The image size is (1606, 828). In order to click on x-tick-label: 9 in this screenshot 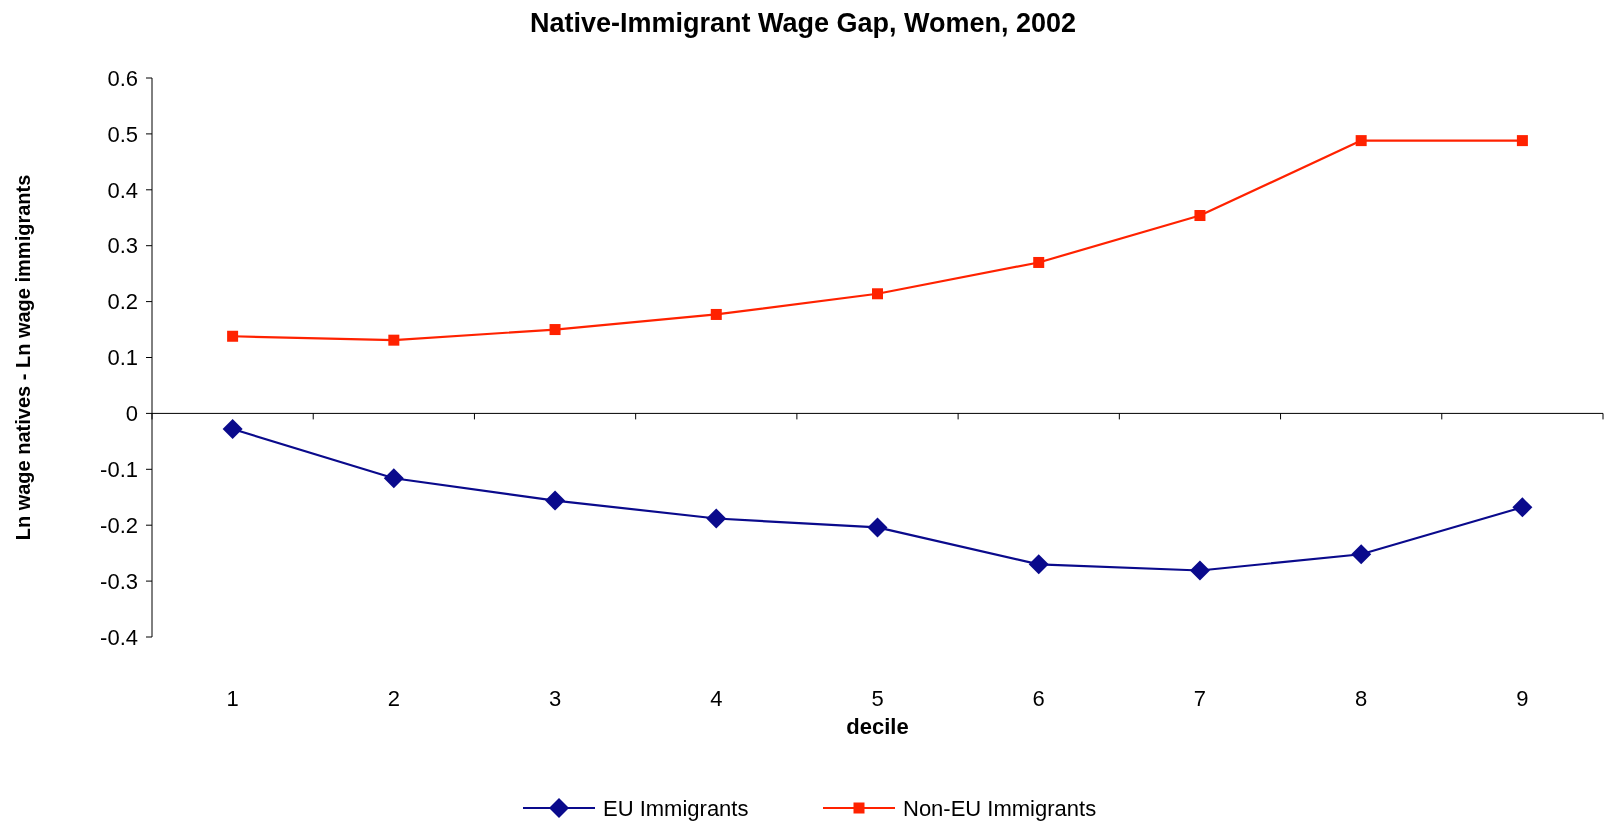, I will do `click(1522, 698)`.